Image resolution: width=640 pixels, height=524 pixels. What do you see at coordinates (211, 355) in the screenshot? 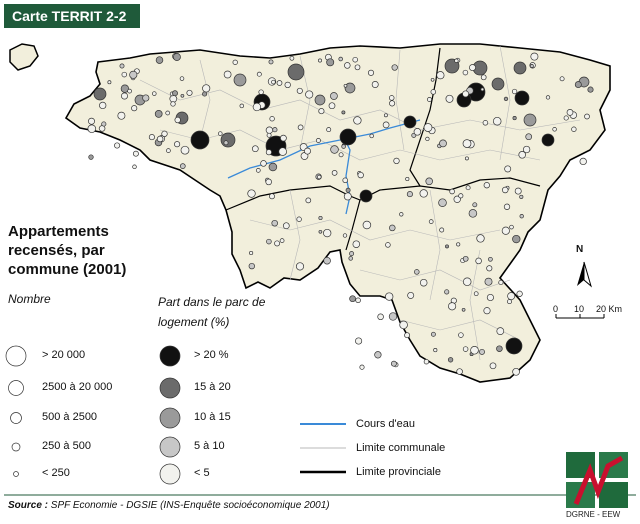
I see `legend-shade-label: > 20 %` at bounding box center [211, 355].